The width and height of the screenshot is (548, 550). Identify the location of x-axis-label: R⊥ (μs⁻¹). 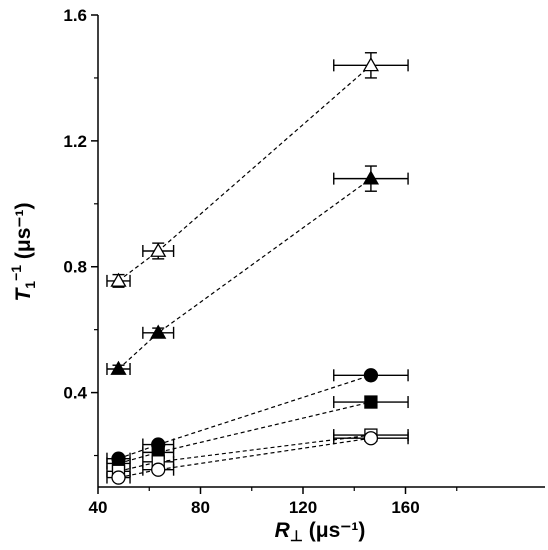
(320, 532).